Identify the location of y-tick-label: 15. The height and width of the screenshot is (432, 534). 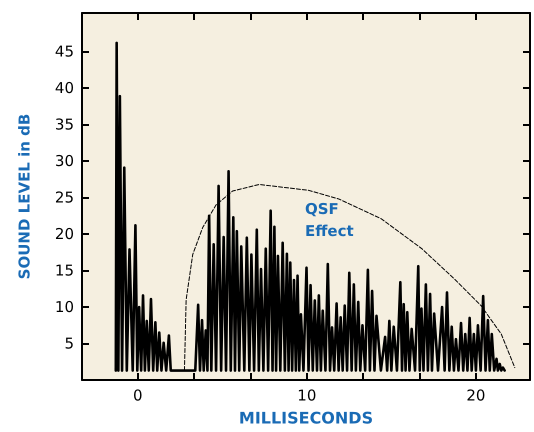
(64, 271).